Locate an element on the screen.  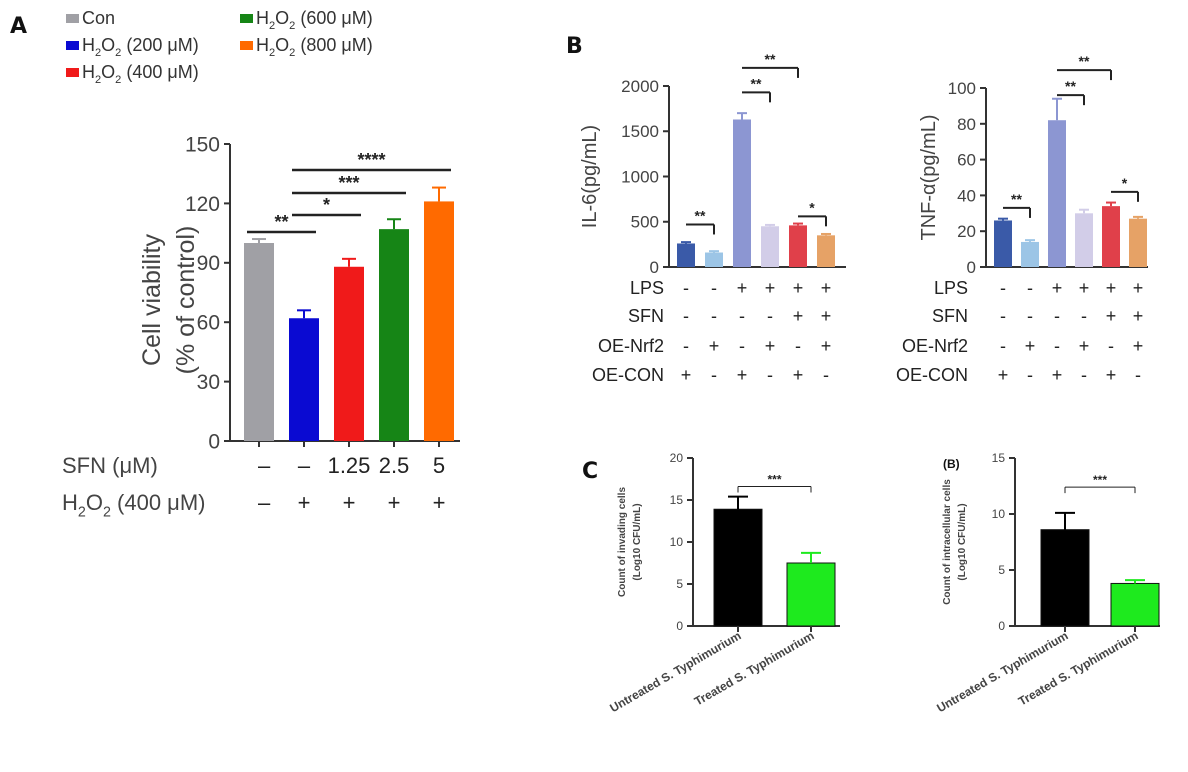
y-tick-label: 80 is located at coordinates (966, 124).